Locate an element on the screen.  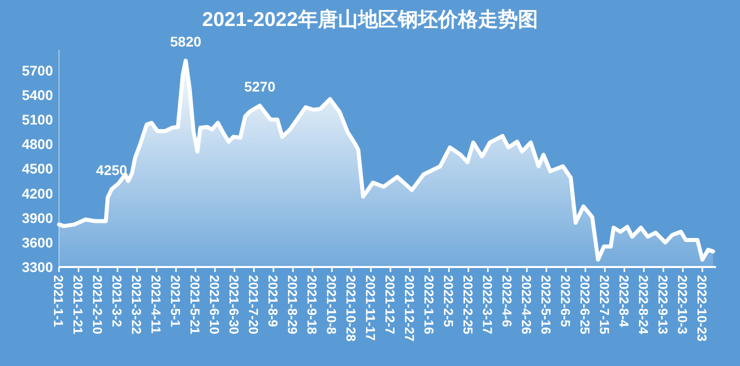
y-tick-label: 4800 is located at coordinates (38, 144).